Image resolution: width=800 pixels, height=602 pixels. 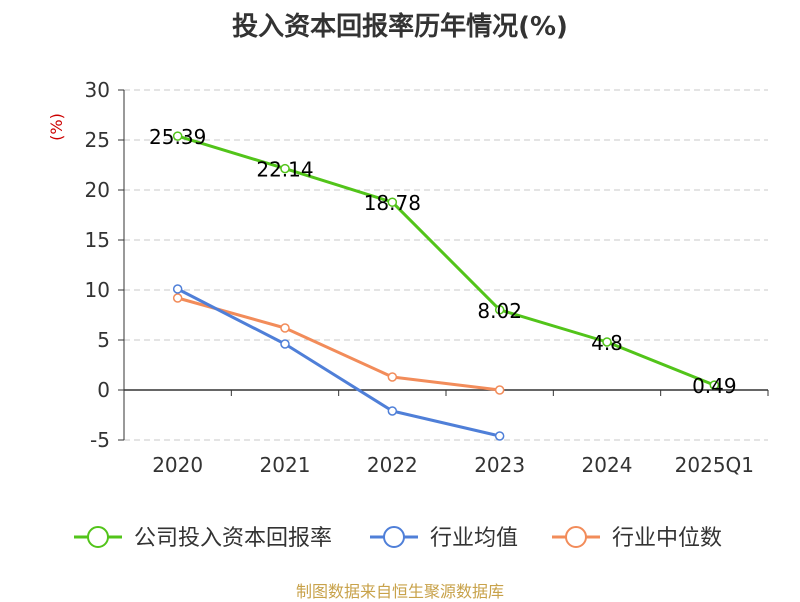 I want to click on y-tick-label: 5, so click(x=103, y=340).